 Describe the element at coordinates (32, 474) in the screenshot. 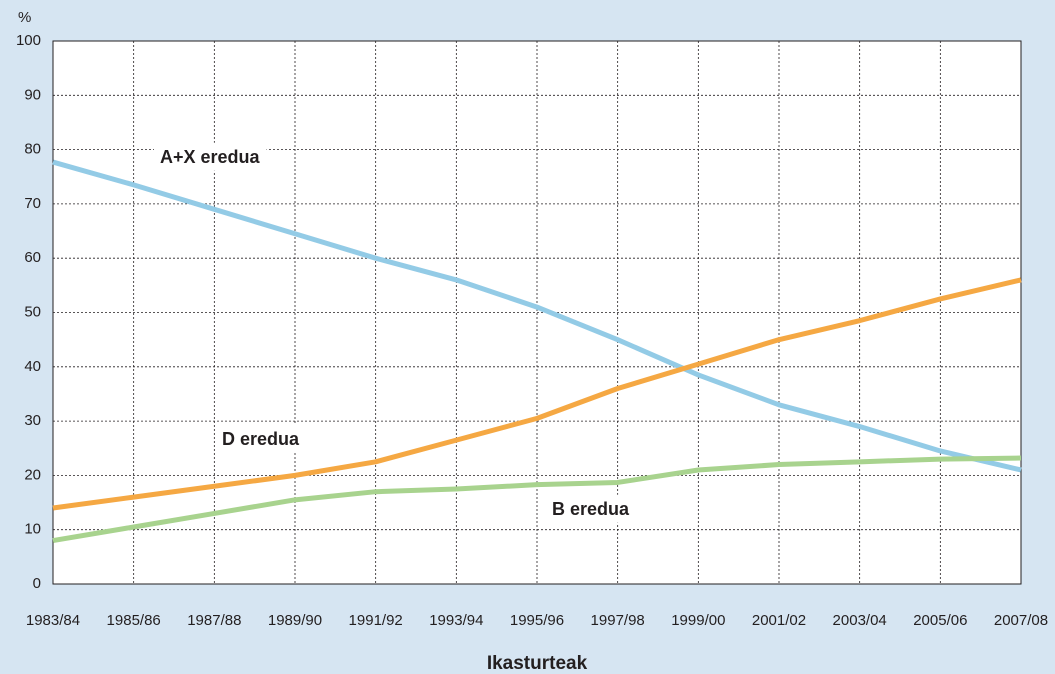

I see `y-tick-label: 20` at that location.